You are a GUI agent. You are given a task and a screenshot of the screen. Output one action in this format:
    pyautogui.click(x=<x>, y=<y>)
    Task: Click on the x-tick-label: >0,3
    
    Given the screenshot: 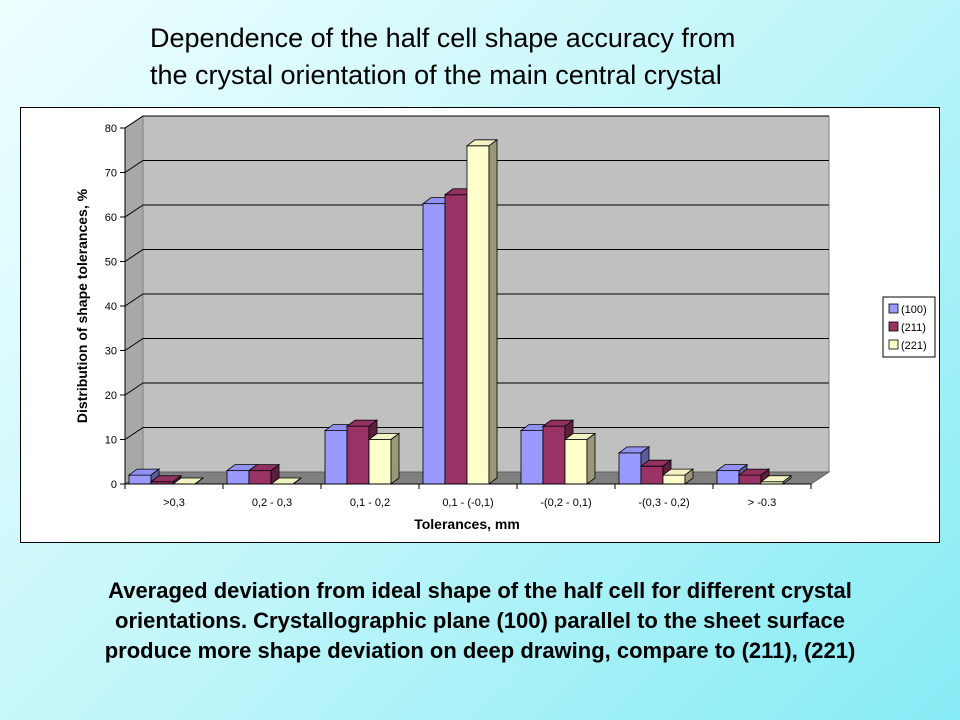 What is the action you would take?
    pyautogui.click(x=174, y=503)
    